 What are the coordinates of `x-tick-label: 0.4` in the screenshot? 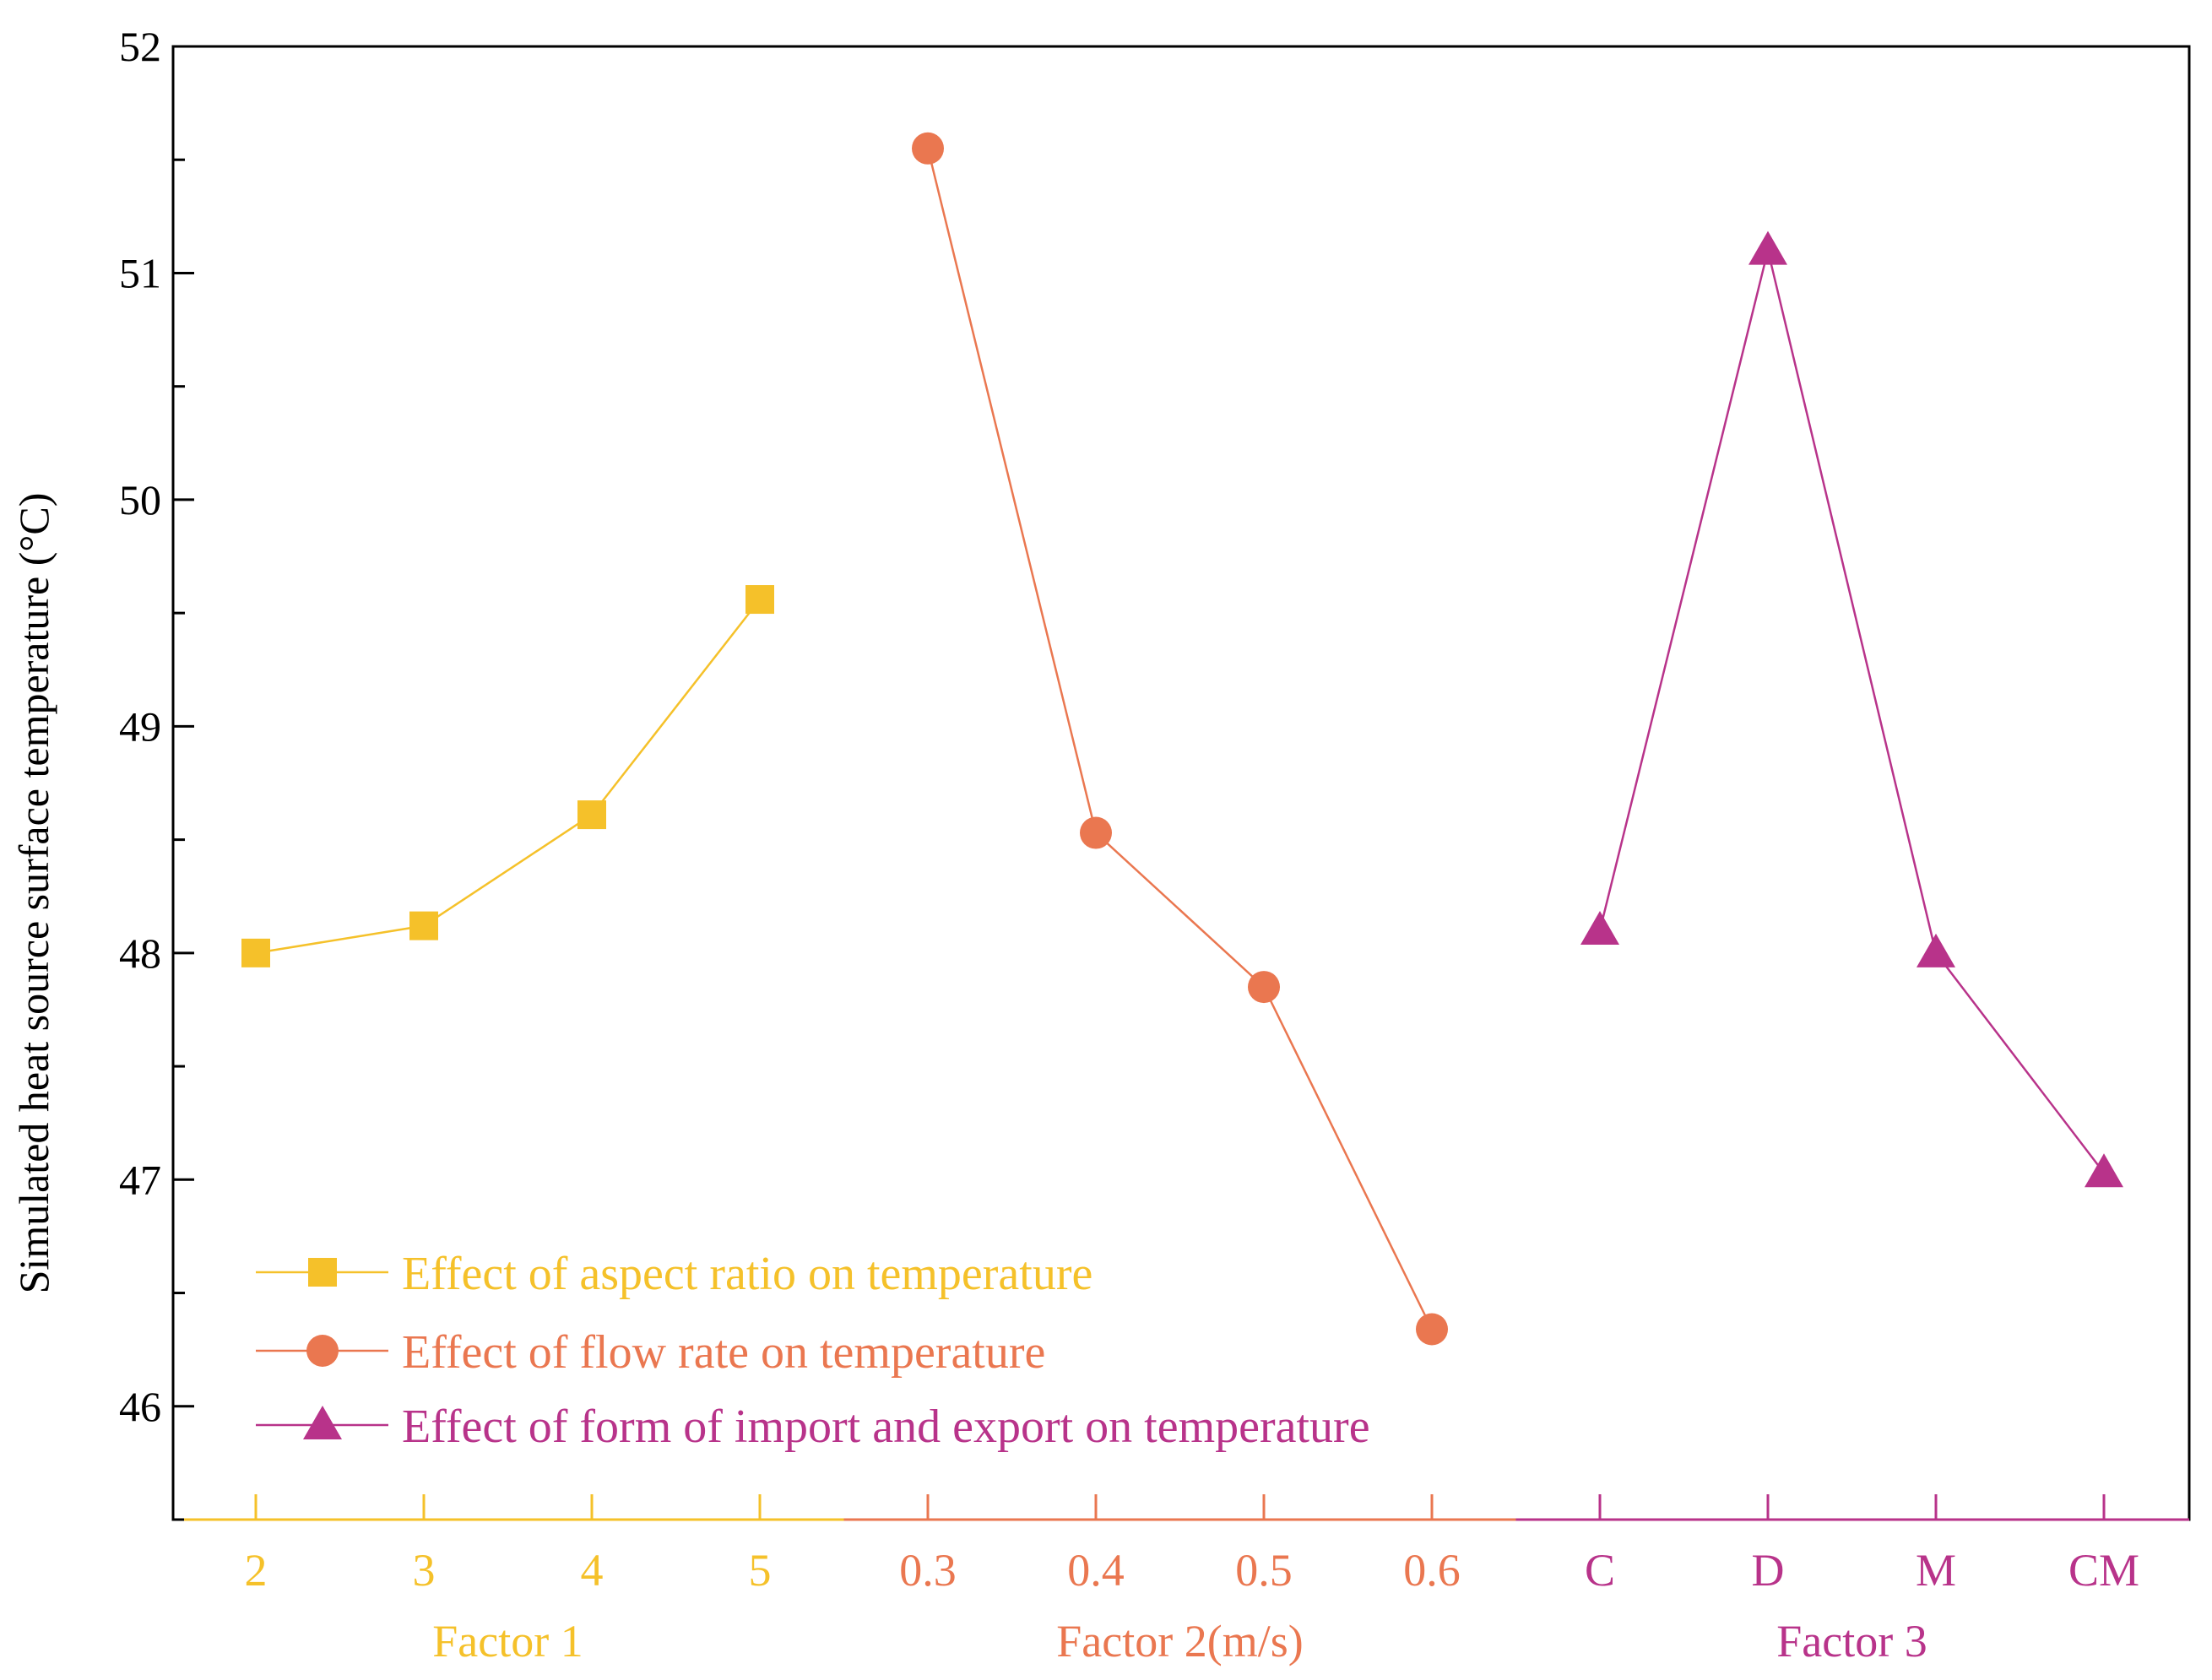 It's located at (1096, 1570).